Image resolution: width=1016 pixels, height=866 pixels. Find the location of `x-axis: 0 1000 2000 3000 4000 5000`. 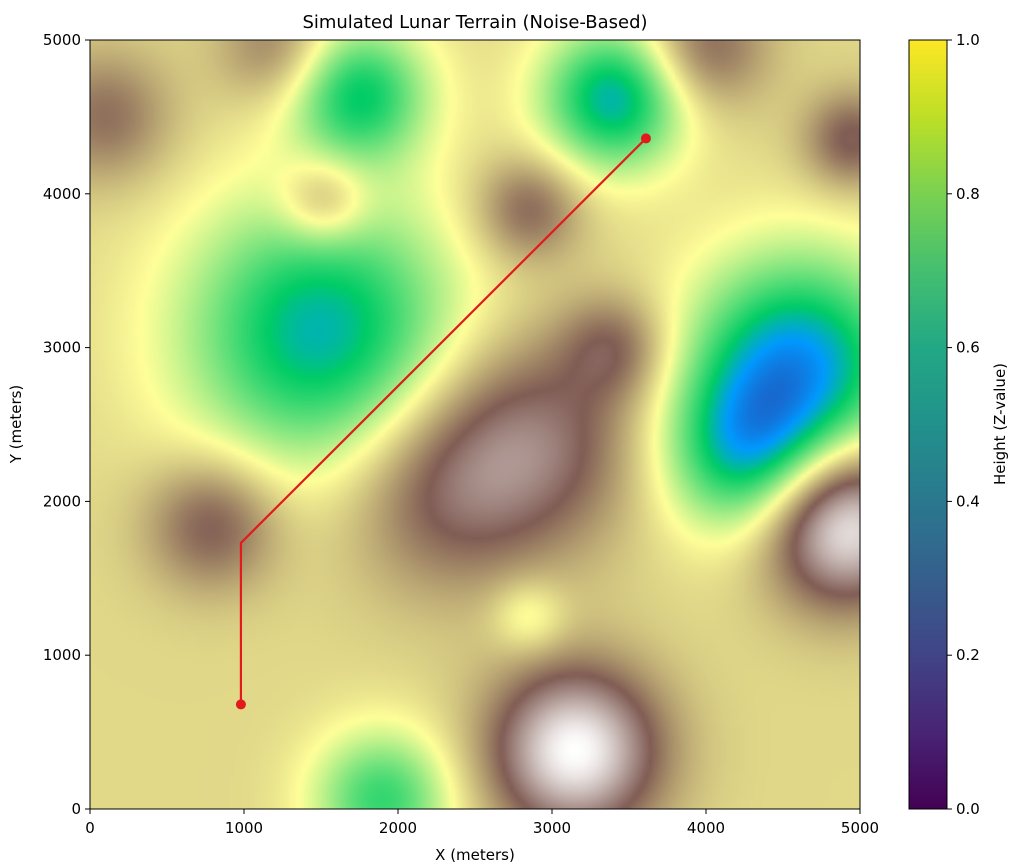

x-axis: 0 1000 2000 3000 4000 5000 is located at coordinates (482, 823).